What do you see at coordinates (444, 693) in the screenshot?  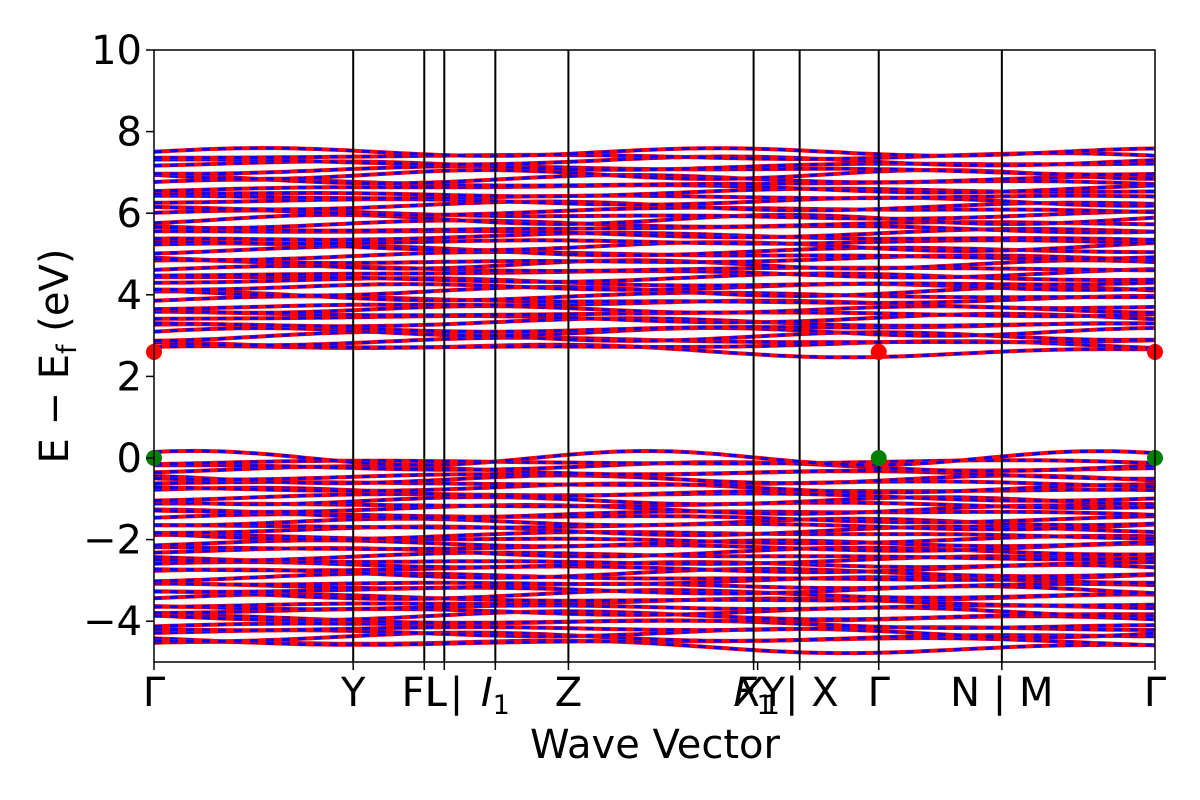 I see `x-tick-label: I |` at bounding box center [444, 693].